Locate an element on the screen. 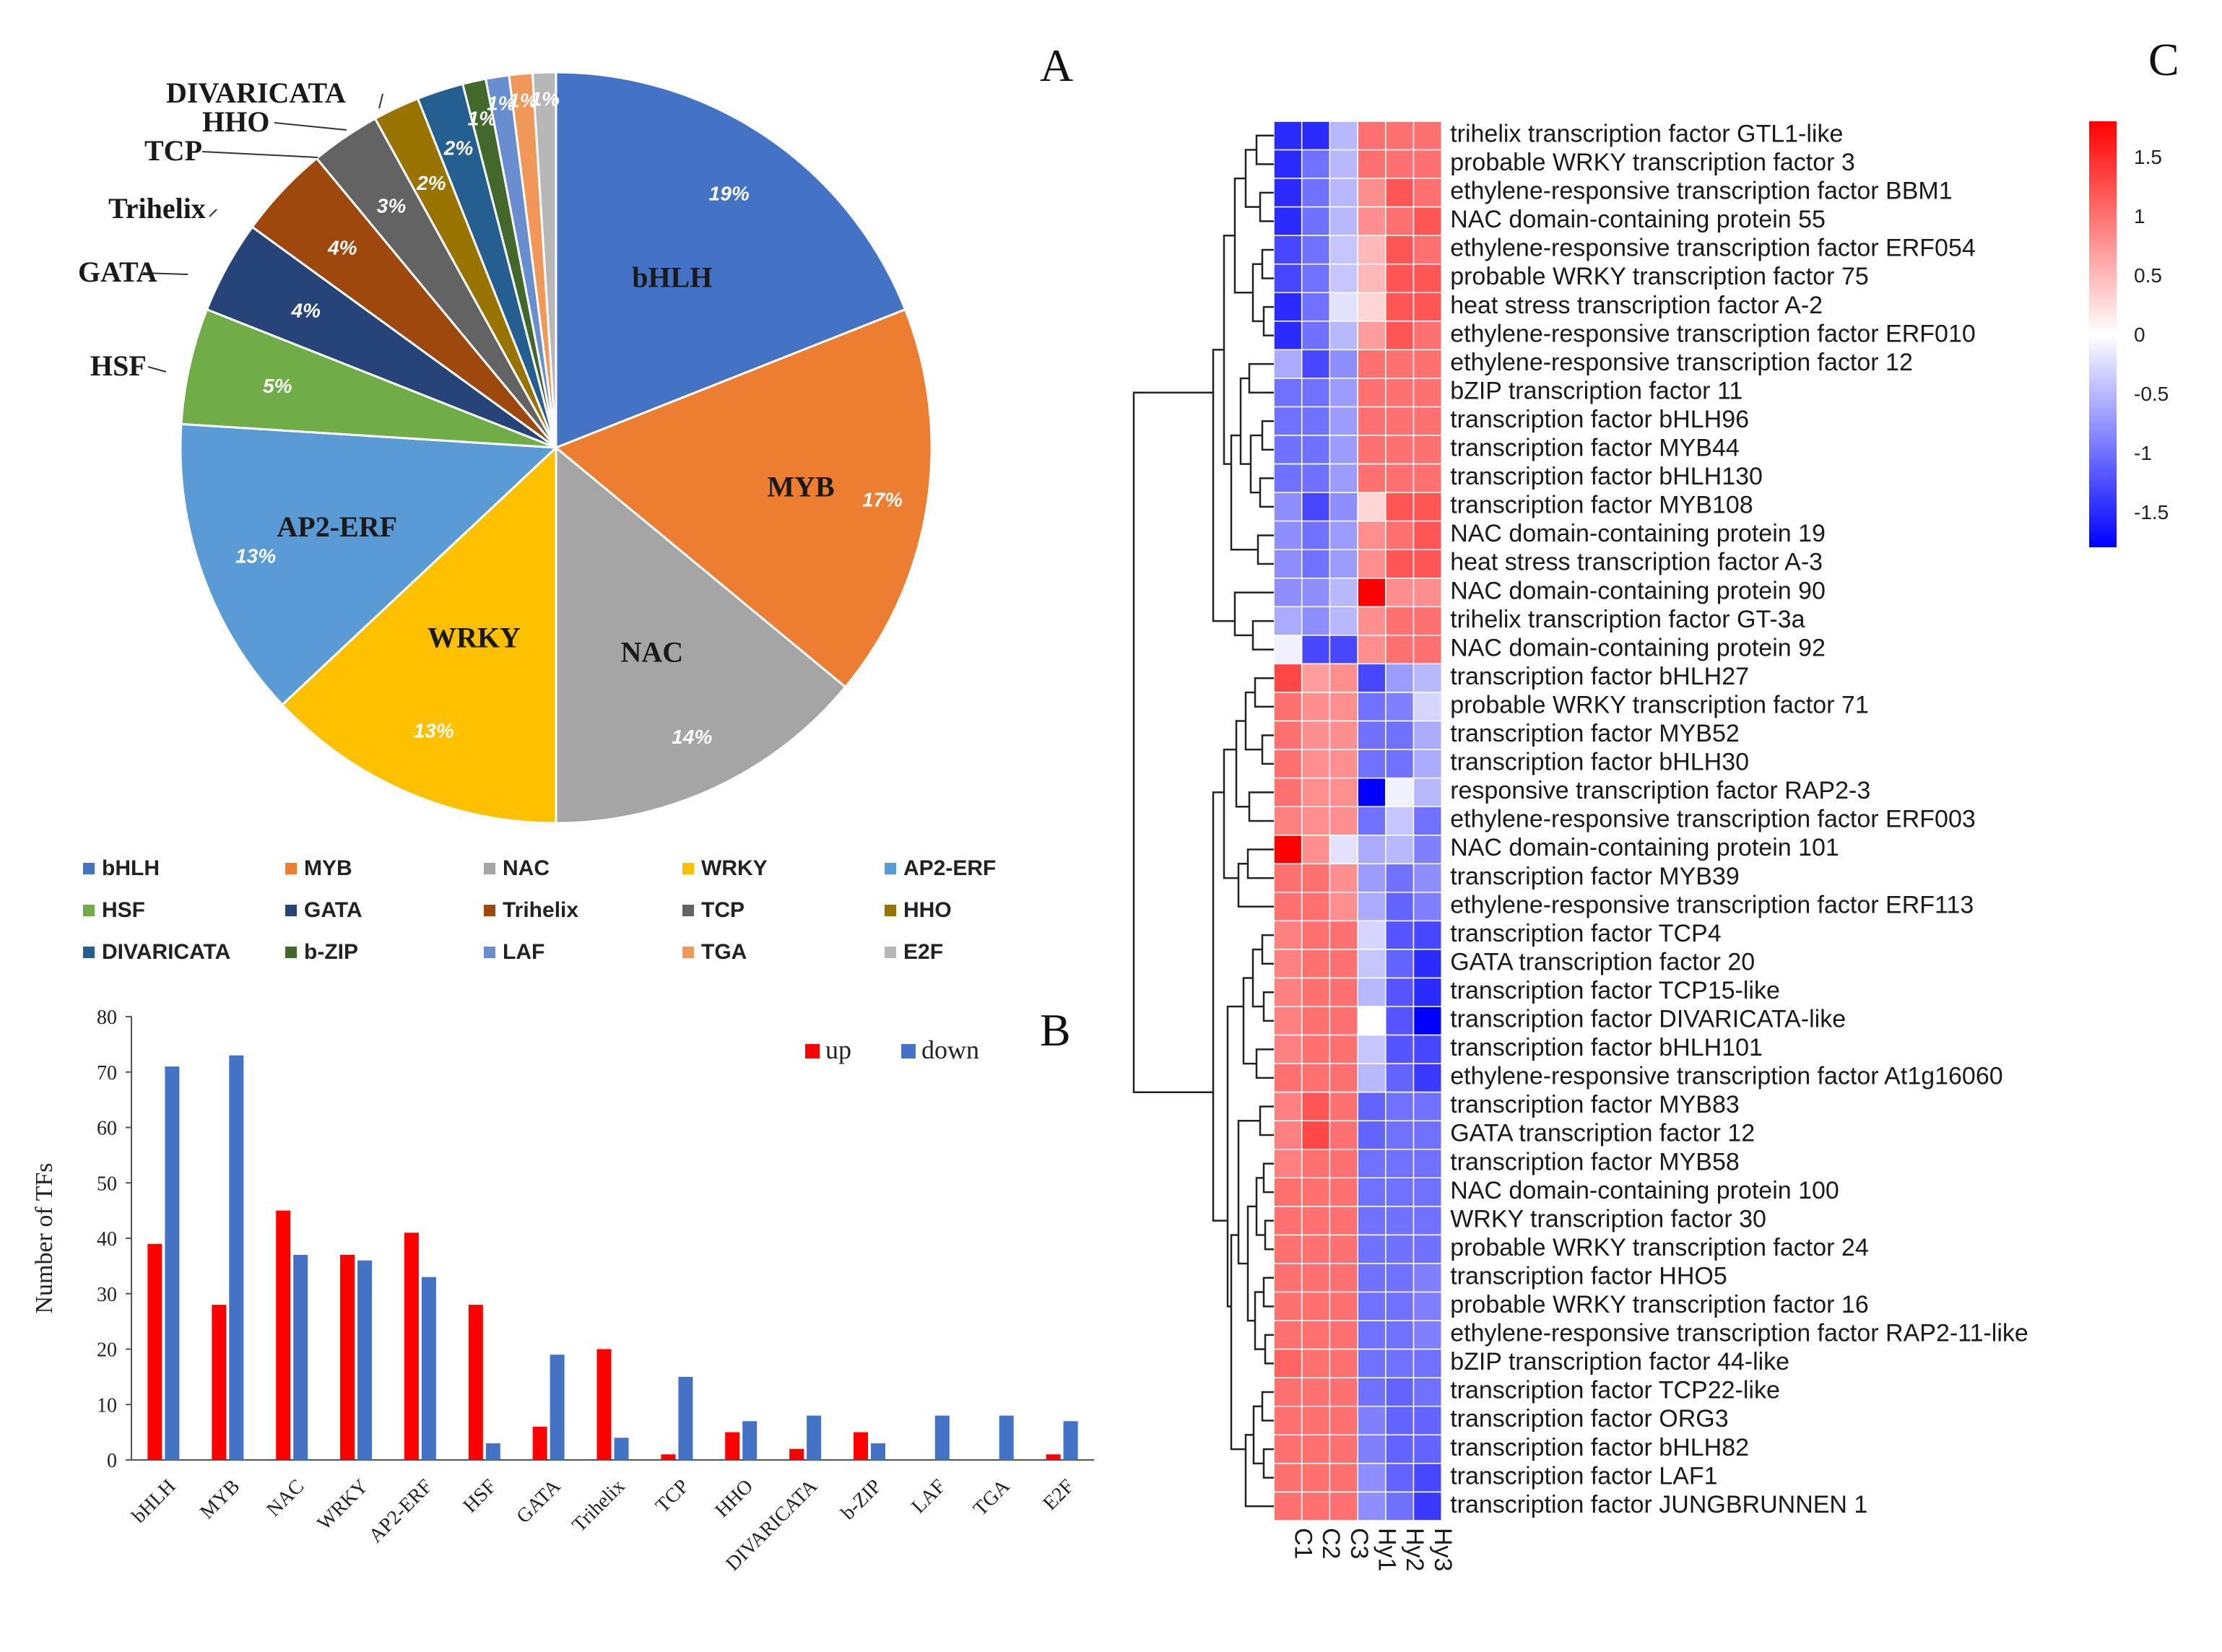 The image size is (2222, 1652). heat-cell-r44-c0 is located at coordinates (1288, 1392).